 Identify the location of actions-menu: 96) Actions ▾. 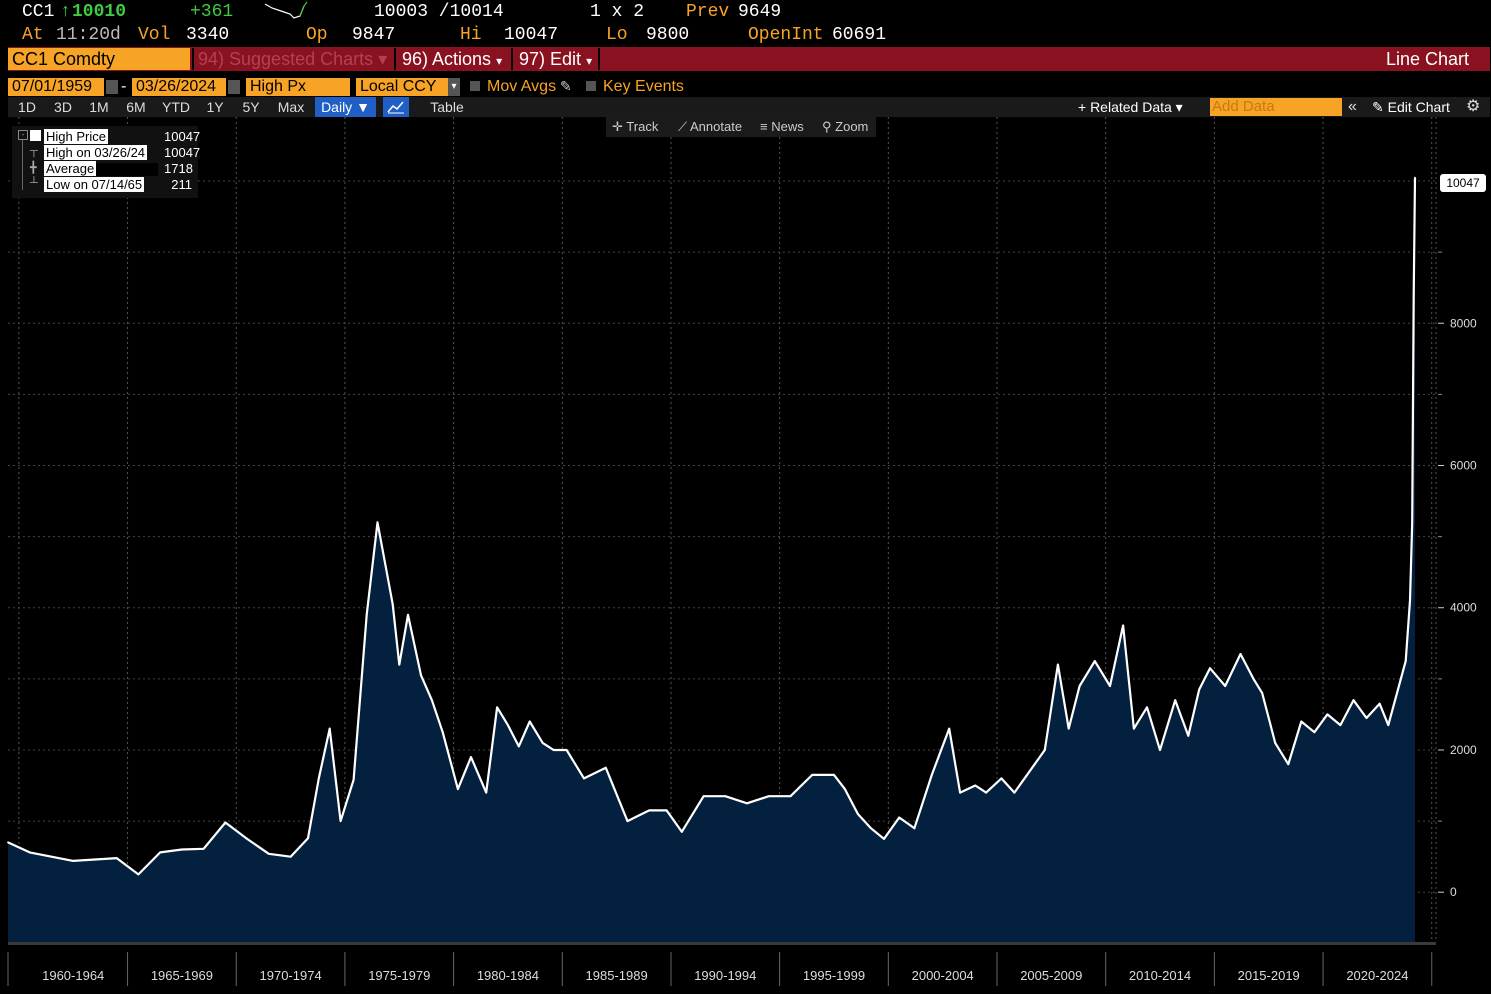
(452, 59).